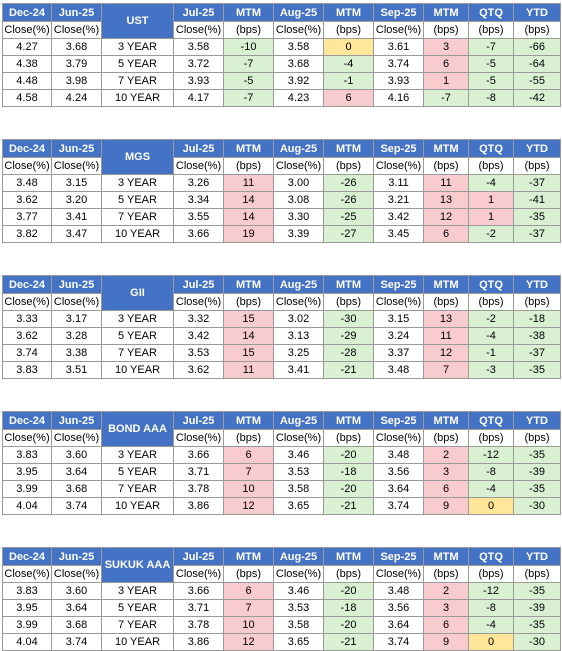 The height and width of the screenshot is (651, 562). I want to click on table-row: 3.33 3.17 3 YEAR 3.32 15 3.02 -30 3.15 13 -2 -18, so click(281, 319).